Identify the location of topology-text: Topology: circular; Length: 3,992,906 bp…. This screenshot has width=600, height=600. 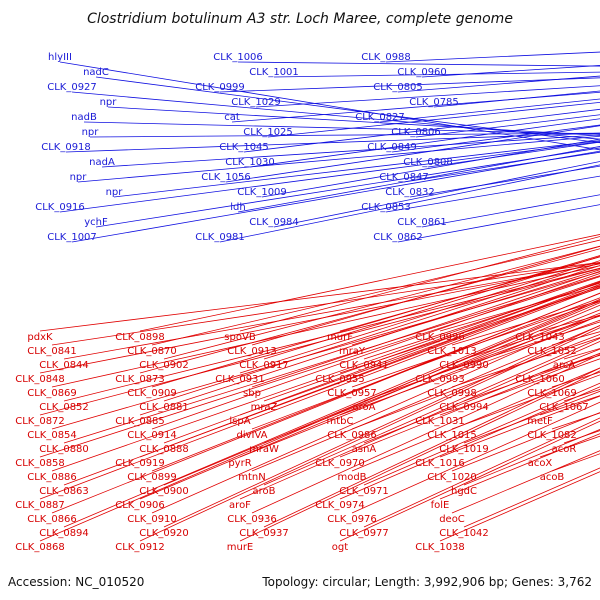
(426, 582).